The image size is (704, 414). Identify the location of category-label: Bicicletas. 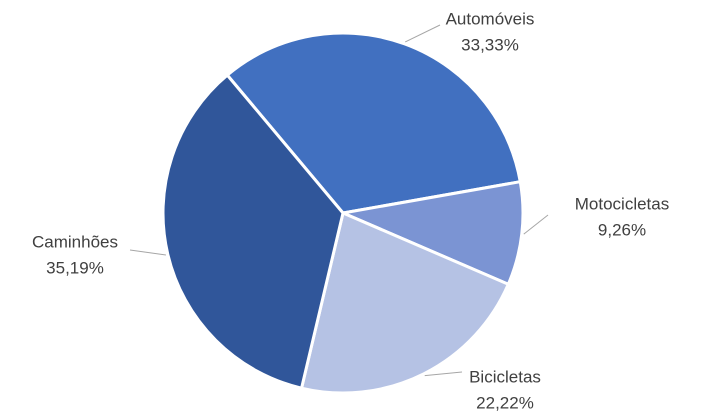
(505, 376).